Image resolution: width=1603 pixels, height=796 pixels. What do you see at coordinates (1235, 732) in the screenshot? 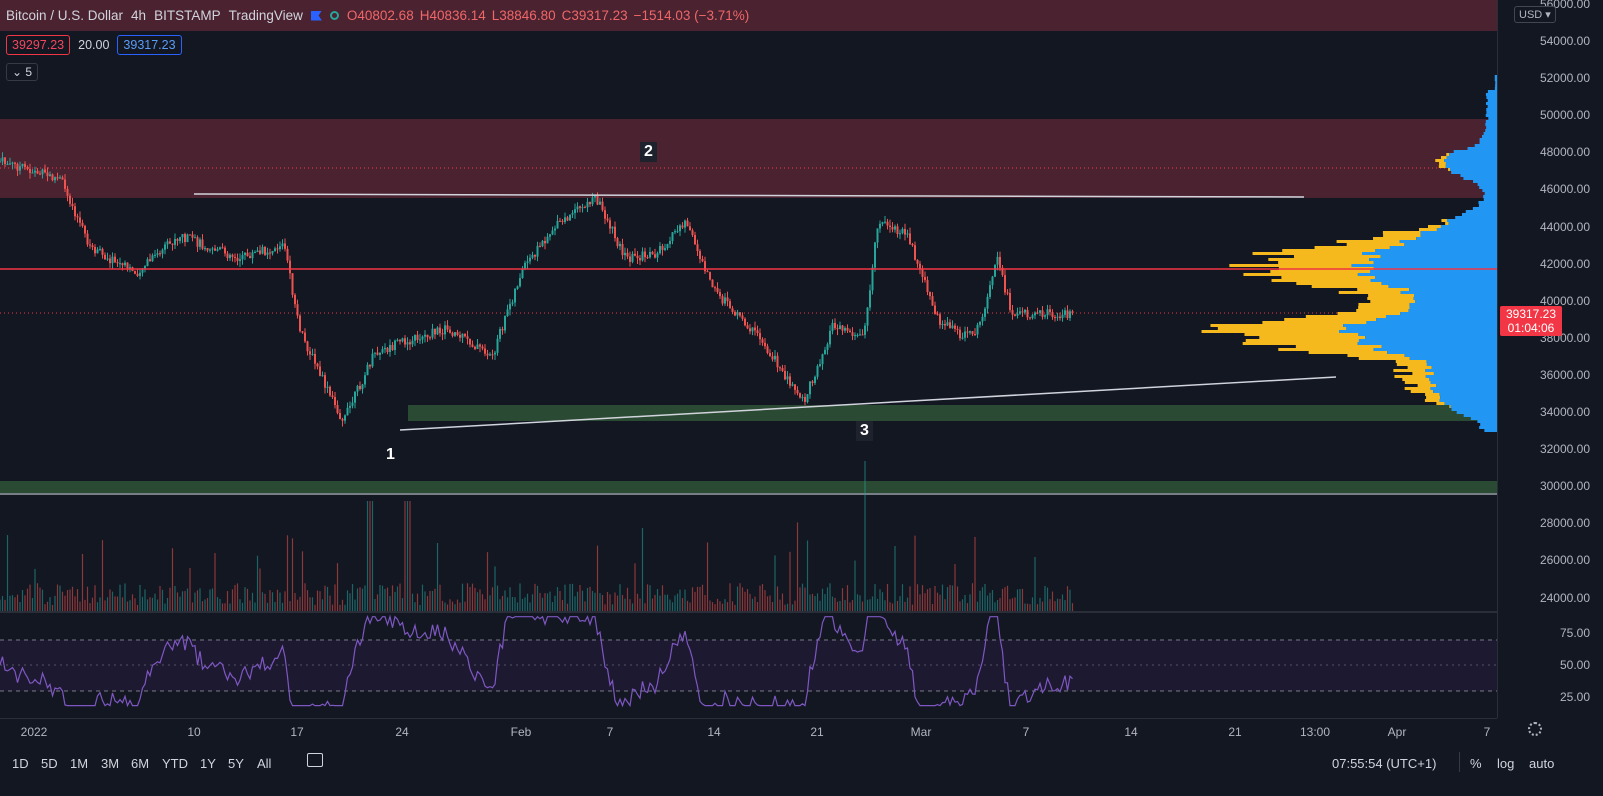
I see `time-tick: 21` at bounding box center [1235, 732].